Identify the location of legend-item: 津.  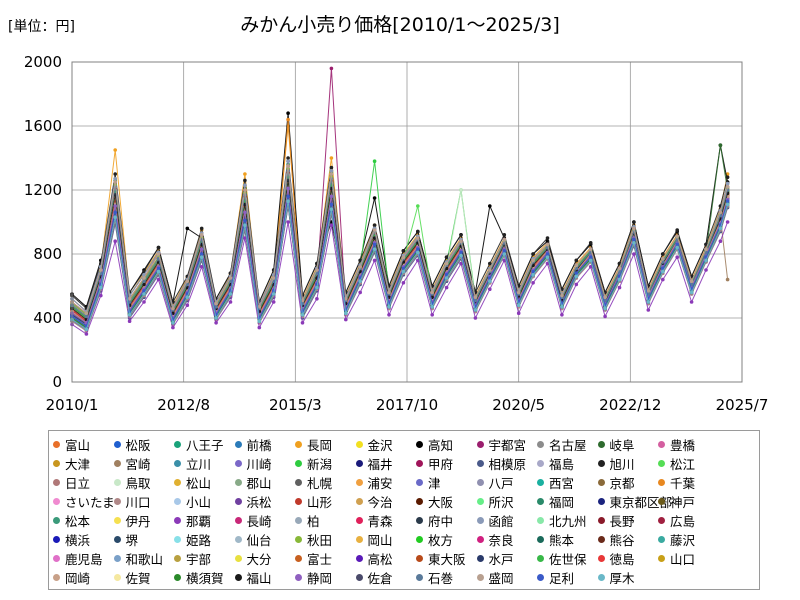
(428, 482).